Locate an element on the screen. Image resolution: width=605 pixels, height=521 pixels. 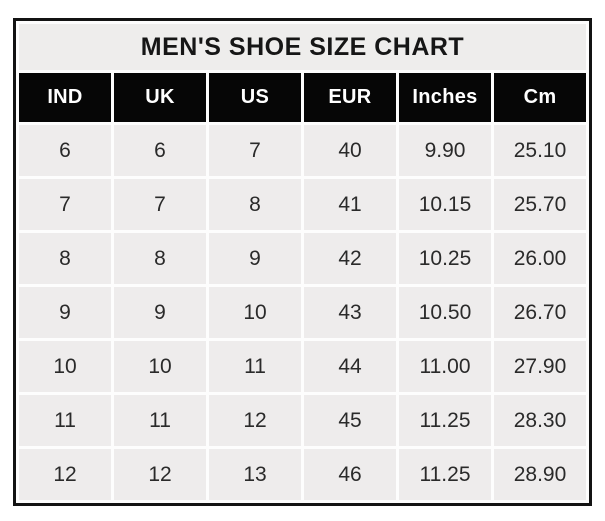
cell: 45 is located at coordinates (350, 420).